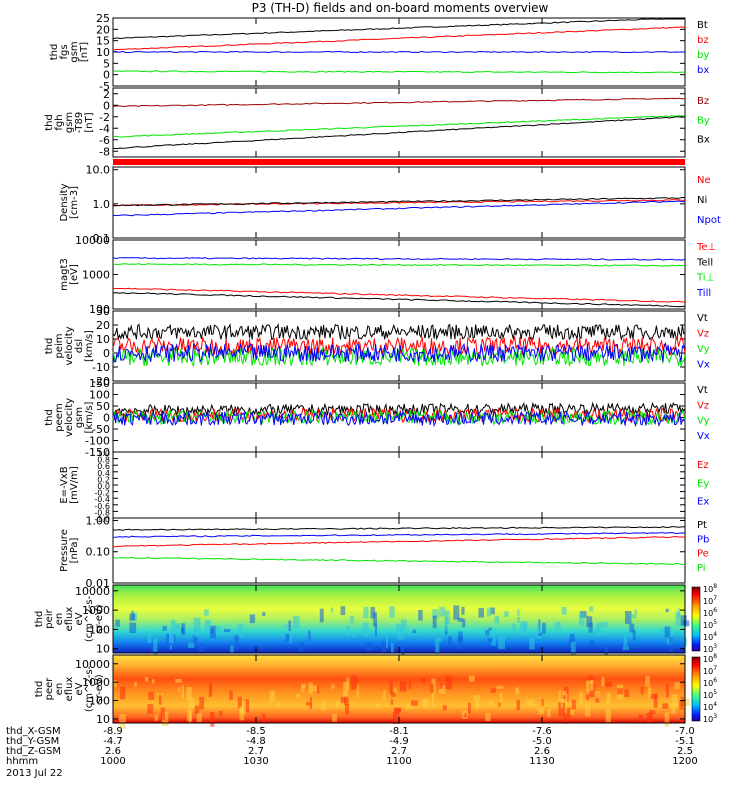 This screenshot has height=800, width=750. Describe the element at coordinates (706, 247) in the screenshot. I see `legend-Te⊥: Te⊥` at that location.